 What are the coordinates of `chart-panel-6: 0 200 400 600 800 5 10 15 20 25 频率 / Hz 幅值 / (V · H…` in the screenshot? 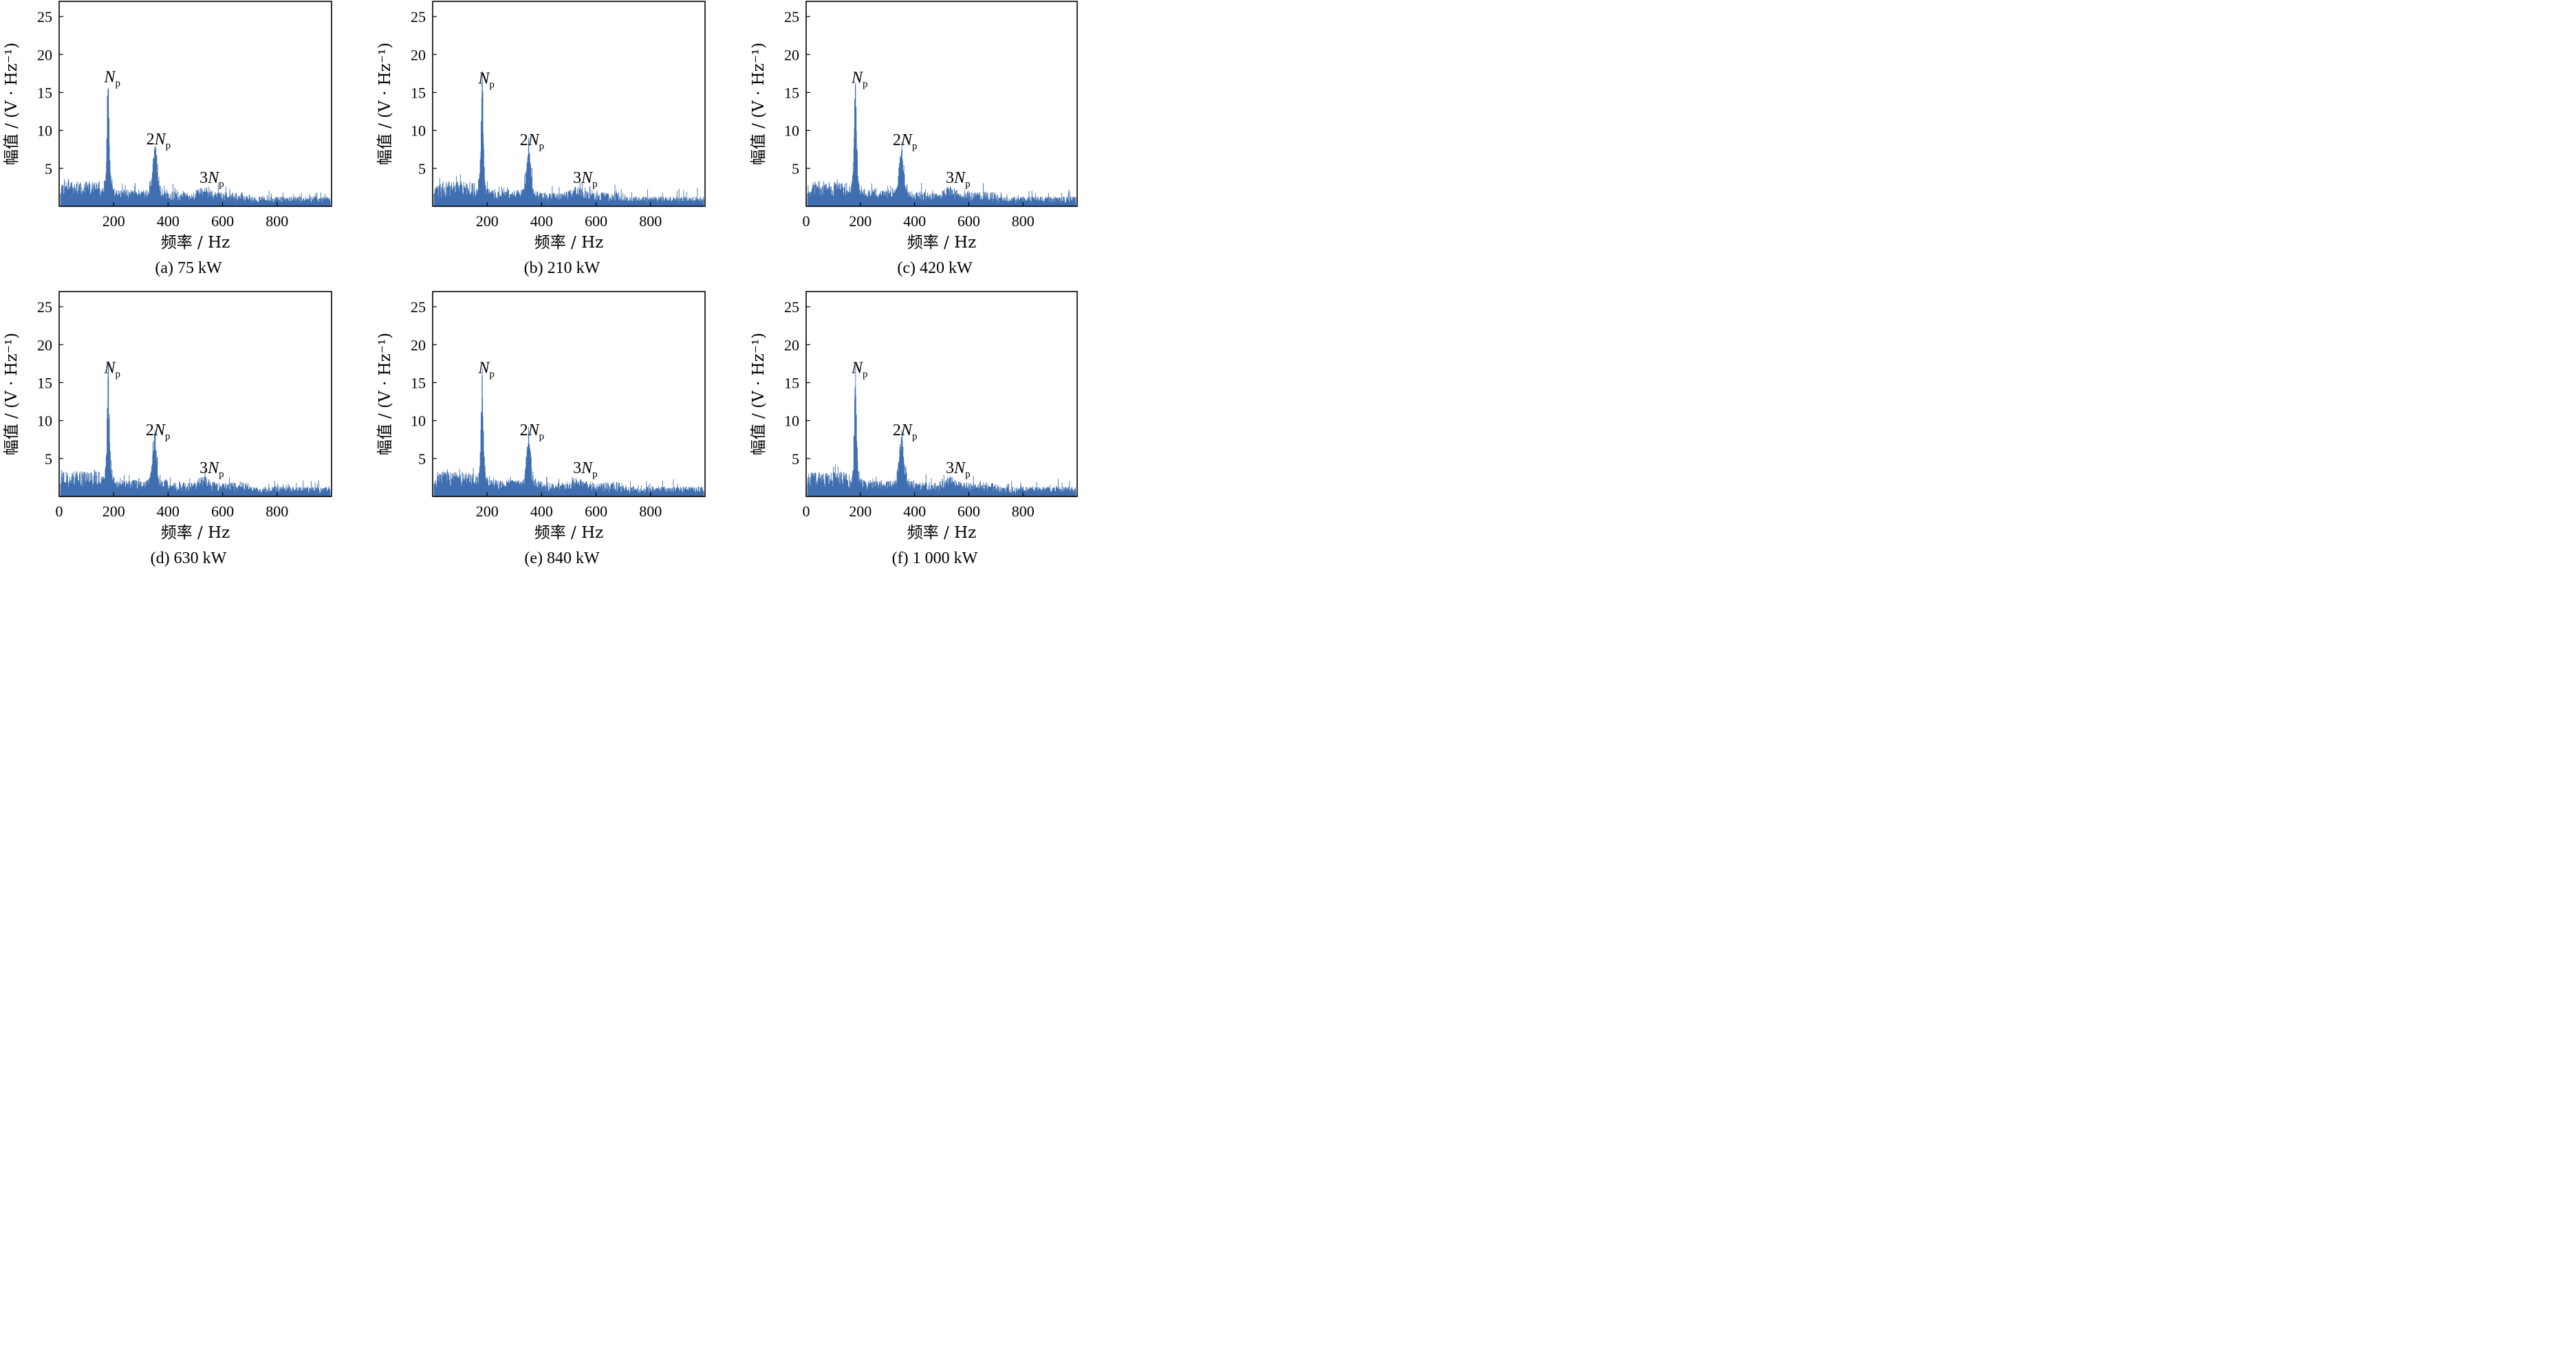 It's located at (914, 429).